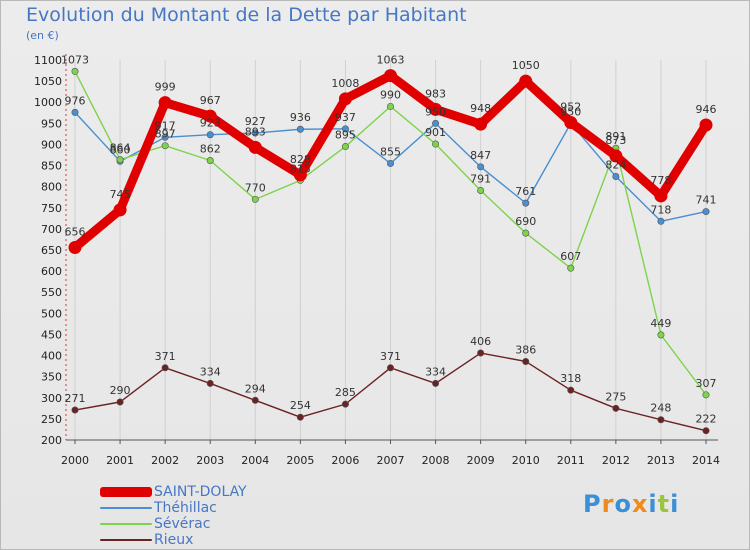 The image size is (750, 550). I want to click on data-label-th-hillac: 927, so click(255, 121).